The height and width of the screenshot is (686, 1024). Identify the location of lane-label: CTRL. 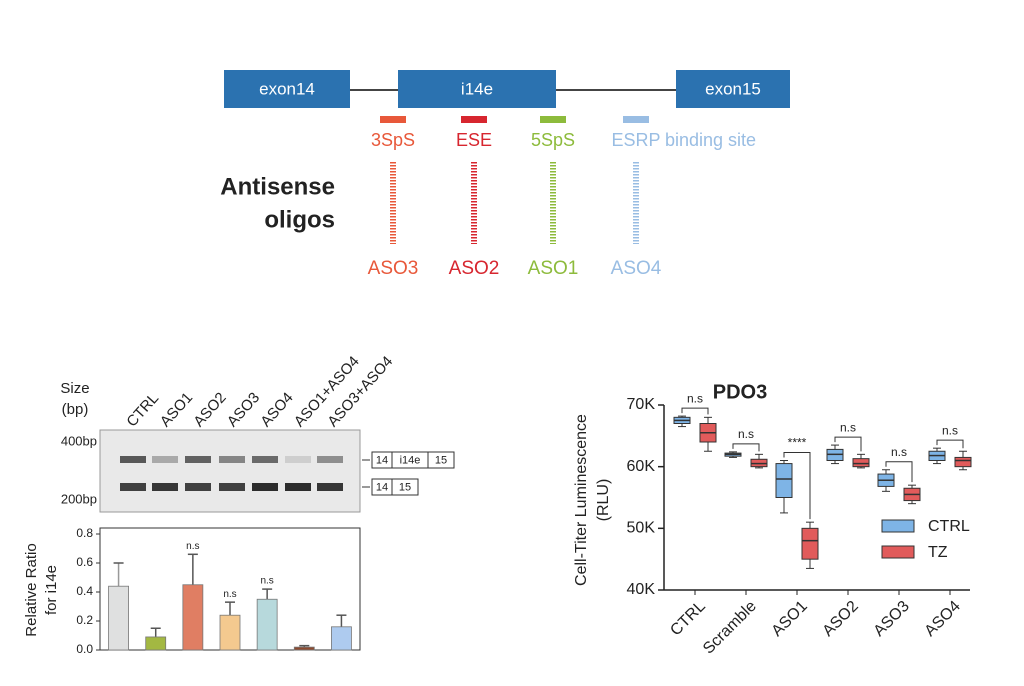
(142, 410).